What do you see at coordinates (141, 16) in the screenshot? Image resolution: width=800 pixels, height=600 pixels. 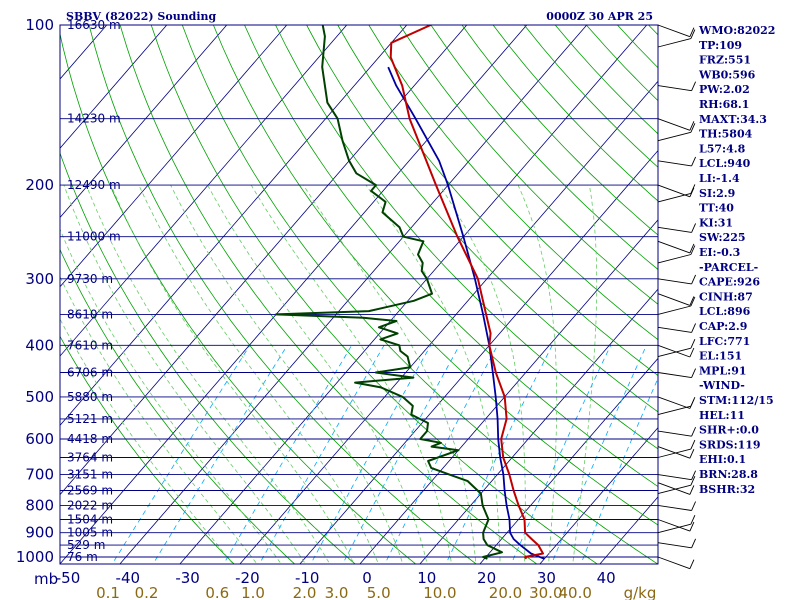 I see `chart-title: SBBV (82022) Sounding` at bounding box center [141, 16].